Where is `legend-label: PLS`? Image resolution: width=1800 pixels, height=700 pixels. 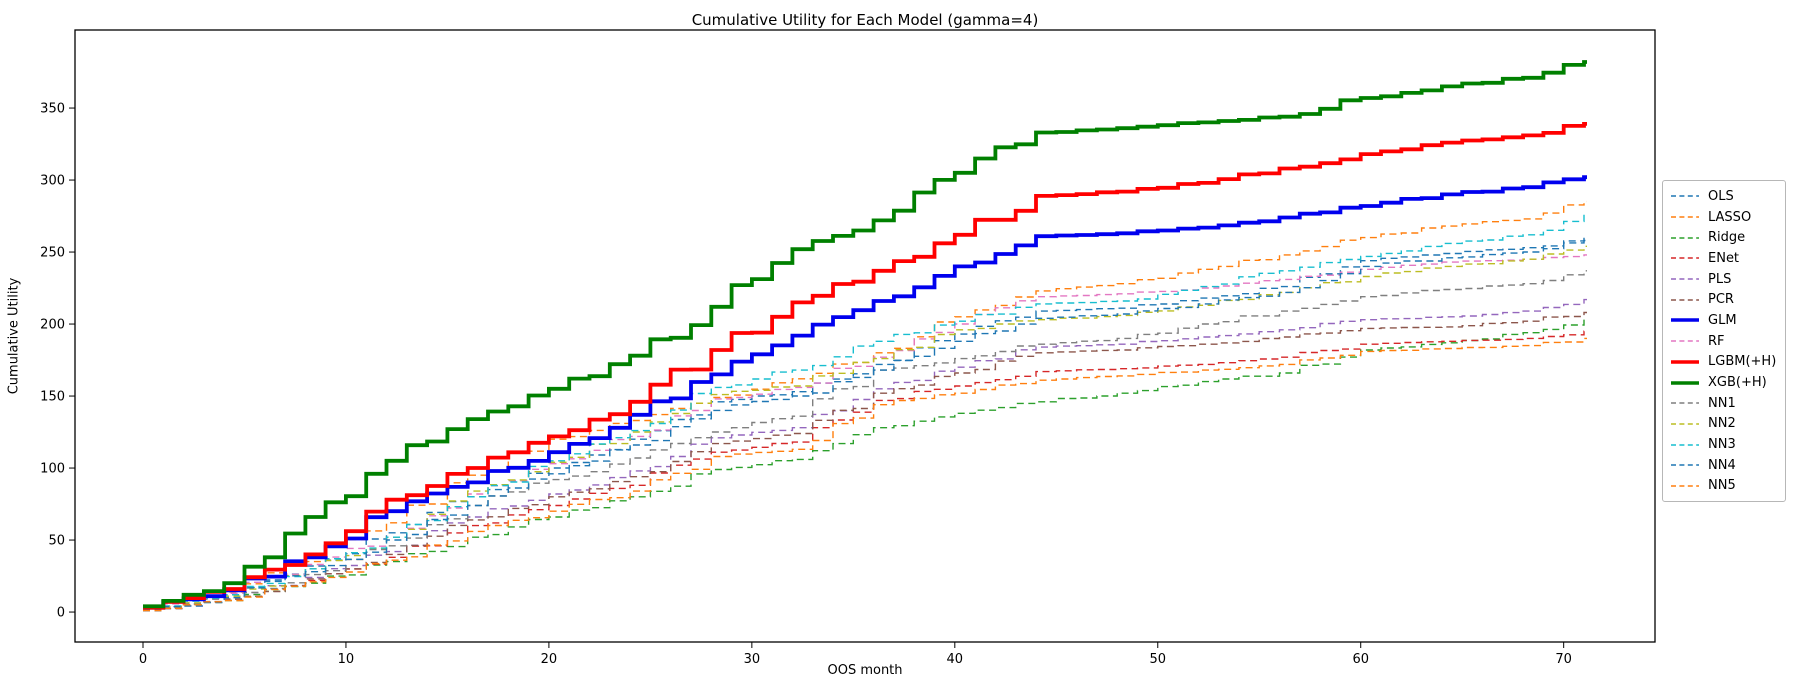 legend-label: PLS is located at coordinates (1720, 279).